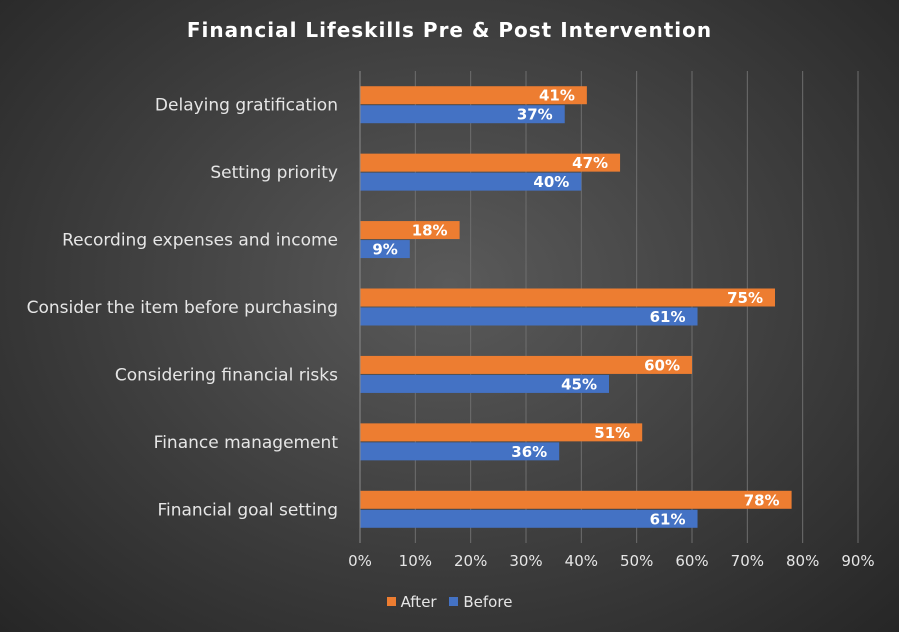 The width and height of the screenshot is (899, 632). What do you see at coordinates (691, 561) in the screenshot?
I see `x-tick-label: 60%` at bounding box center [691, 561].